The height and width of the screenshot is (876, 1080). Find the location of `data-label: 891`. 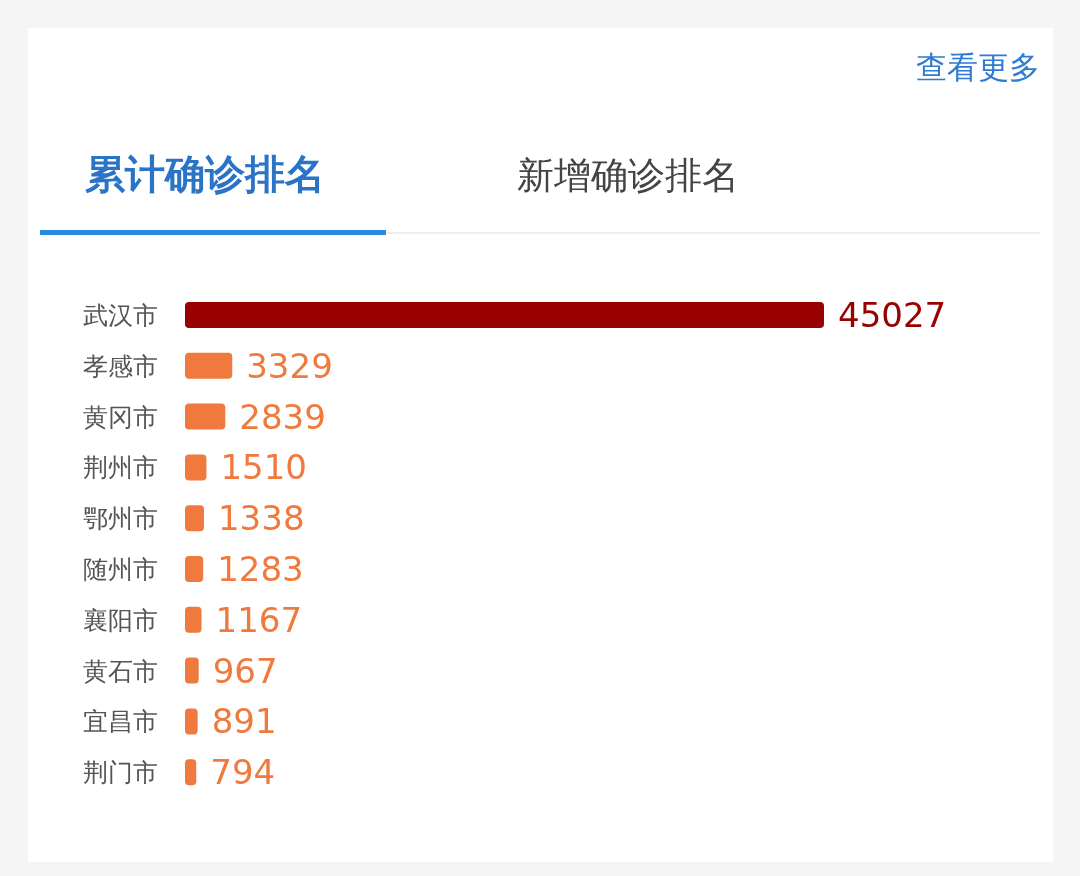

data-label: 891 is located at coordinates (244, 721).